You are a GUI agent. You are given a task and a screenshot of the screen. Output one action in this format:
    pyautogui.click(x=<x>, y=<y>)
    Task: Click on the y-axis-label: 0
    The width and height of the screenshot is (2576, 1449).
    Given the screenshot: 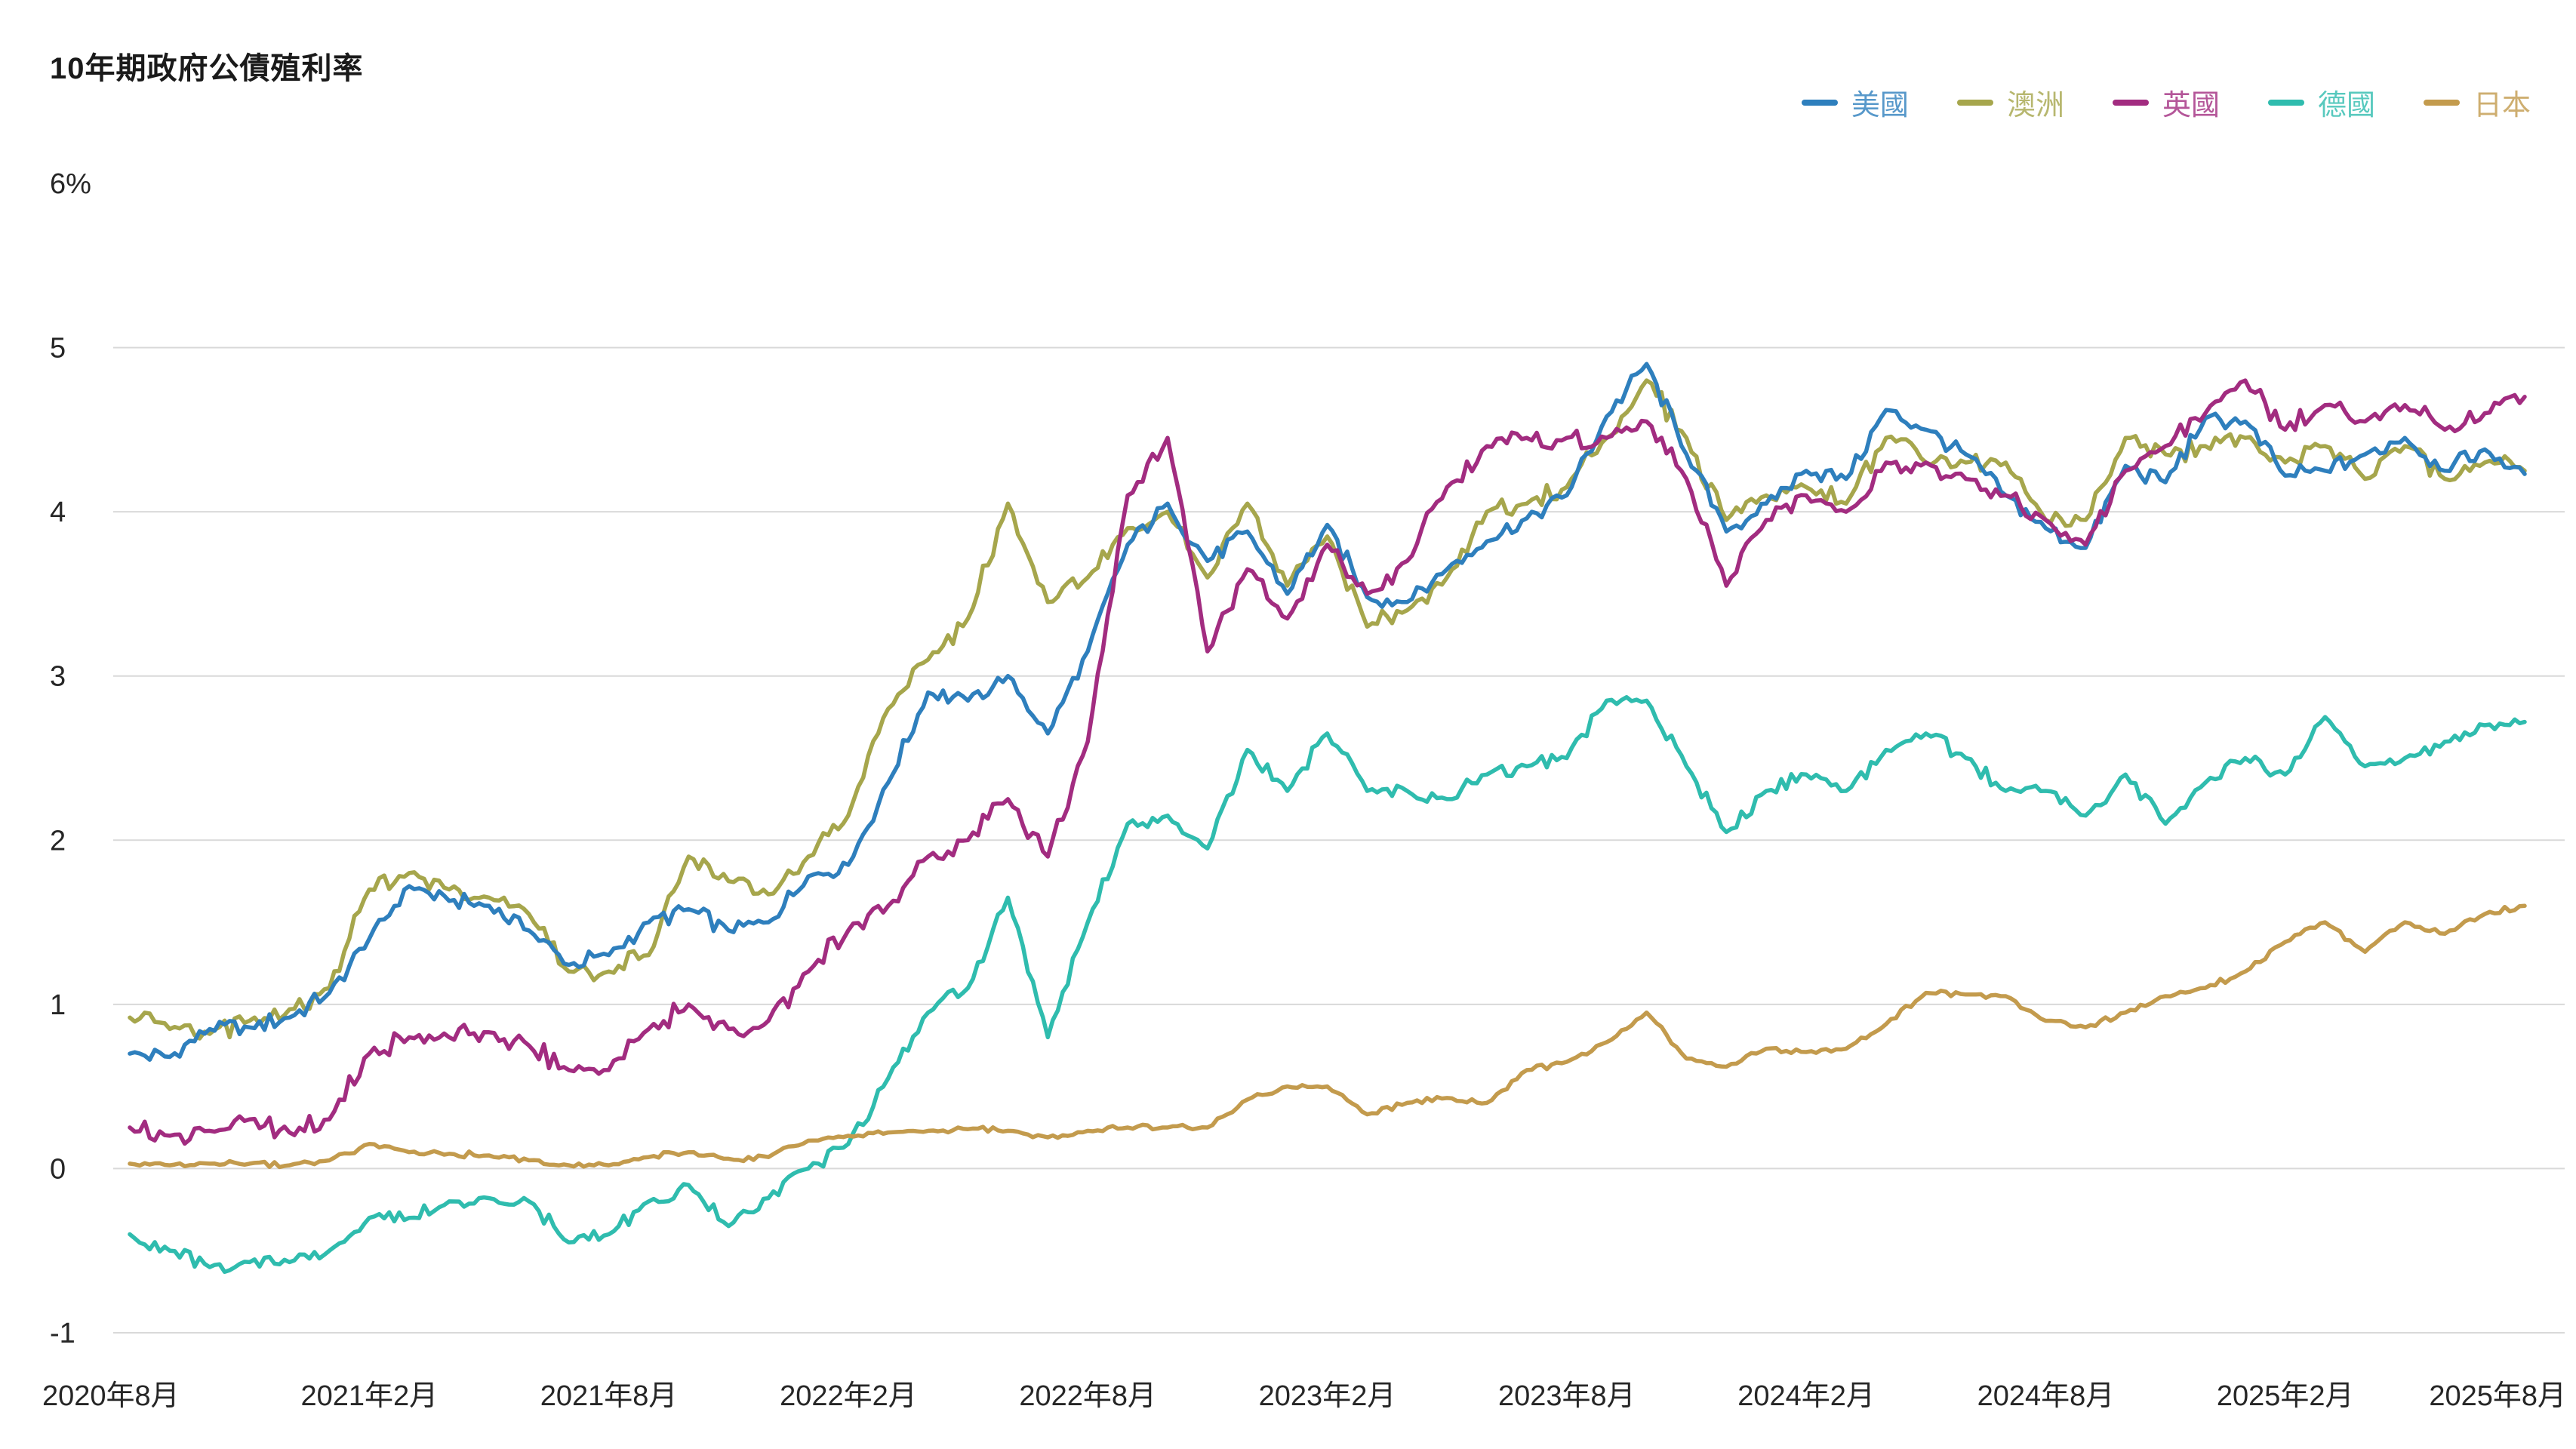 What is the action you would take?
    pyautogui.click(x=58, y=1169)
    